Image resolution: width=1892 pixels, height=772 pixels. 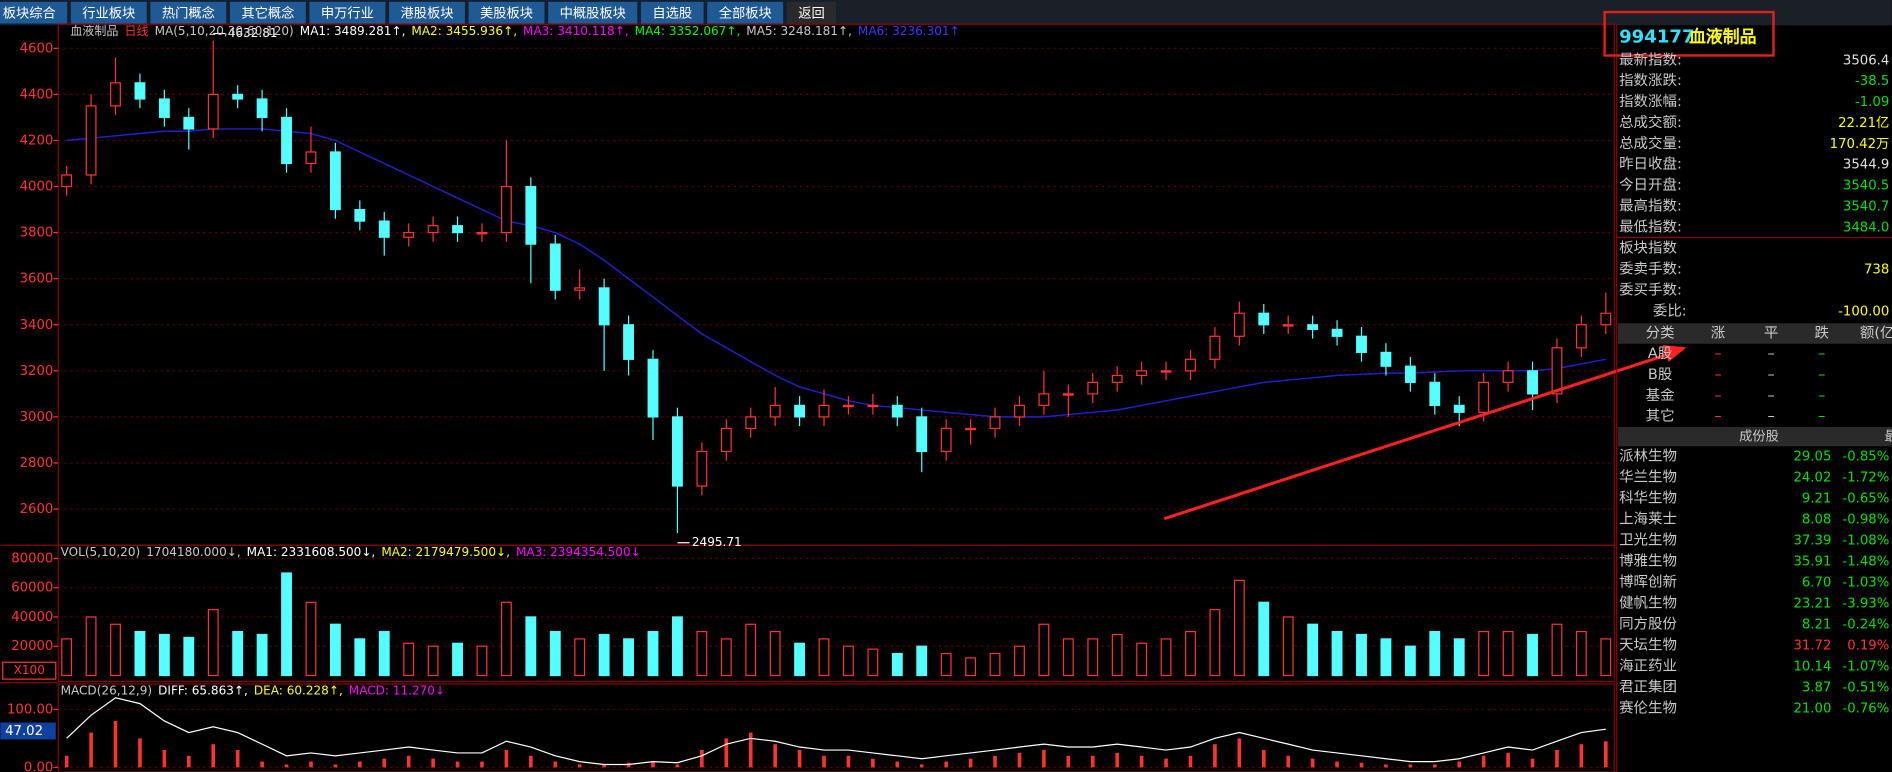 I want to click on info-label: 昨日收盘:, so click(x=1650, y=164).